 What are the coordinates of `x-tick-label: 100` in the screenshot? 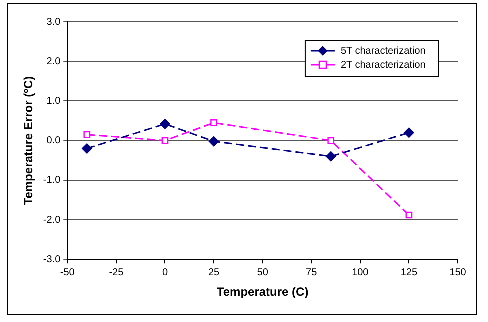 It's located at (361, 272).